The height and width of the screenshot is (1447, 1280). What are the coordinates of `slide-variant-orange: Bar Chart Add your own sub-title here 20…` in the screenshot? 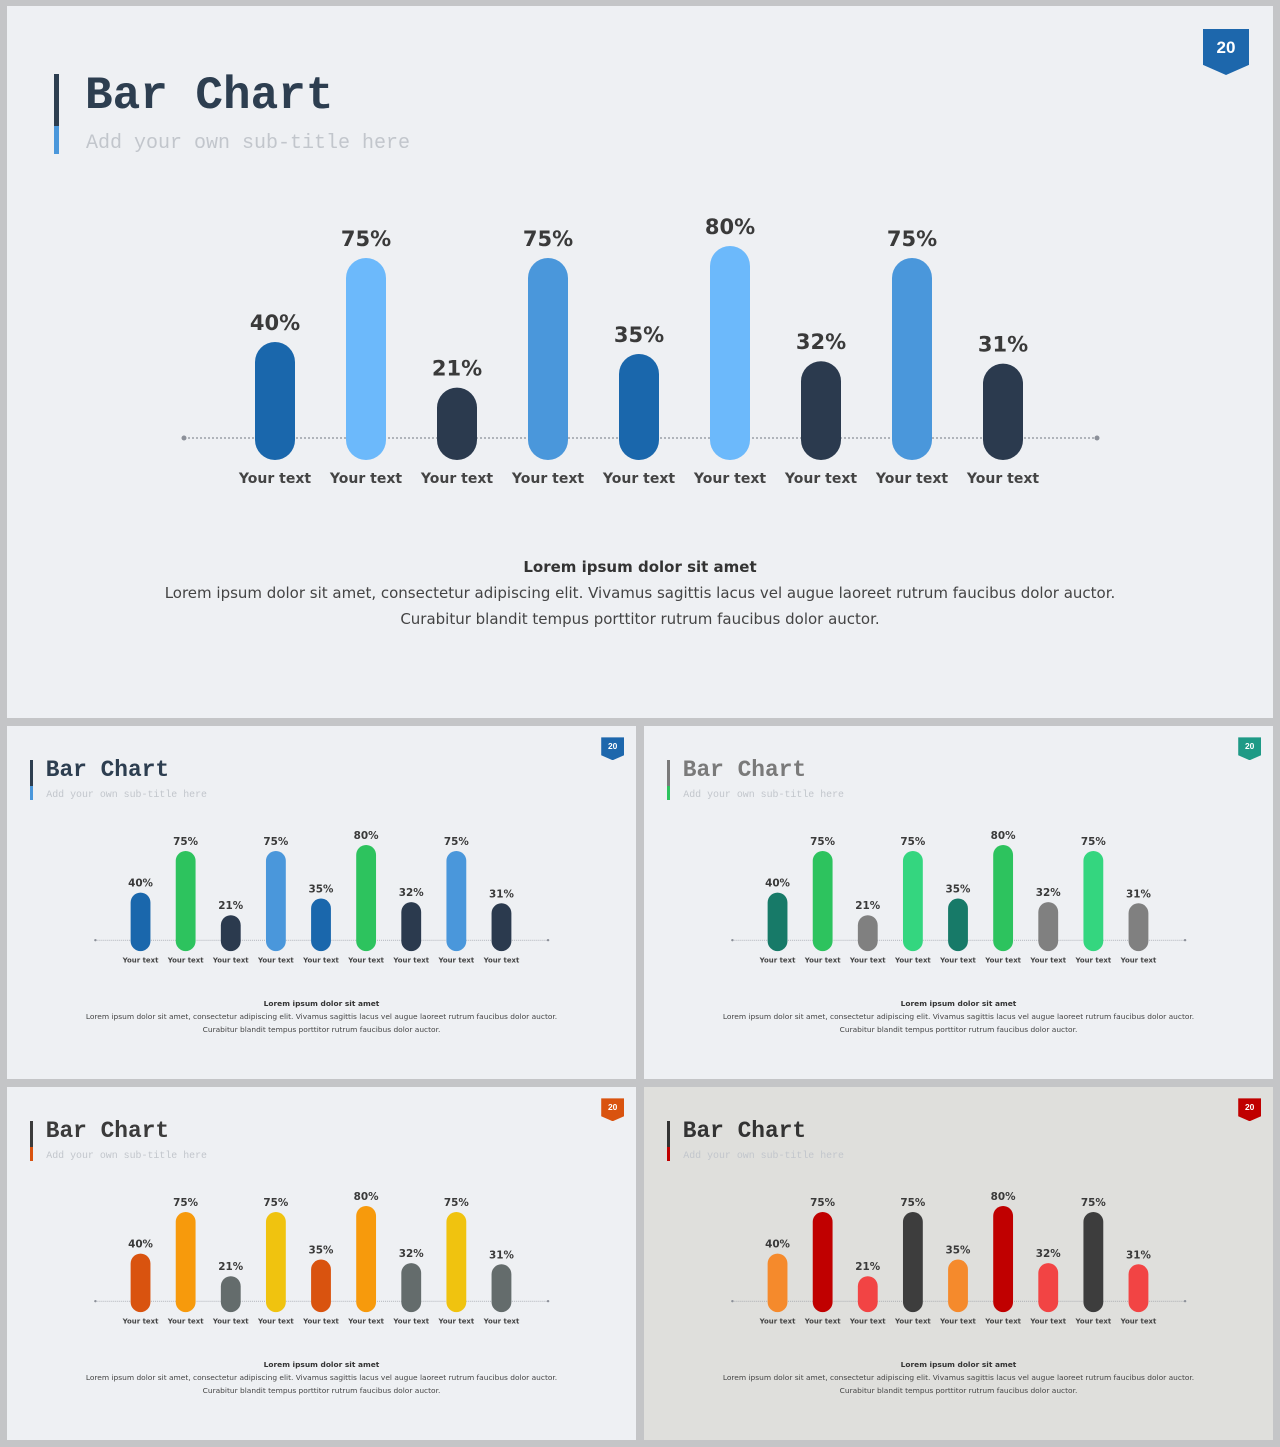 It's located at (321, 1263).